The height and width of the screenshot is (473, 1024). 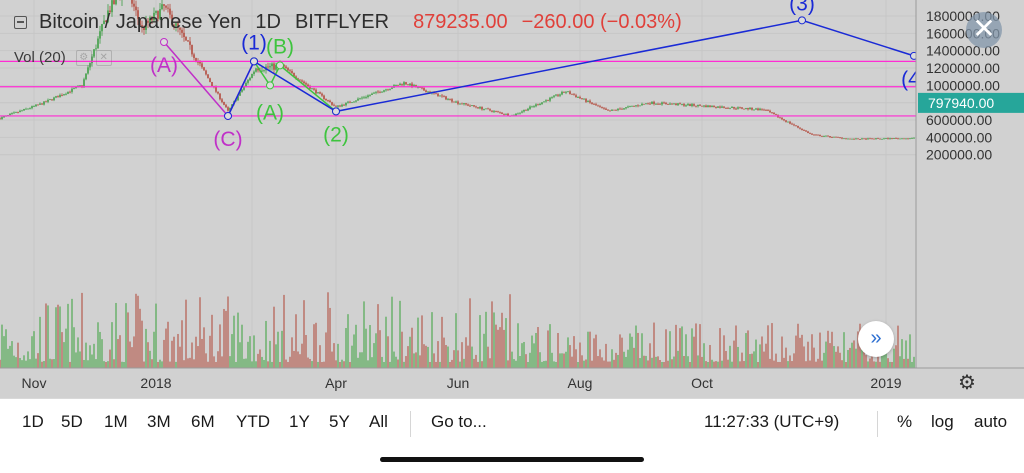 What do you see at coordinates (33, 421) in the screenshot?
I see `range-1d: 1D` at bounding box center [33, 421].